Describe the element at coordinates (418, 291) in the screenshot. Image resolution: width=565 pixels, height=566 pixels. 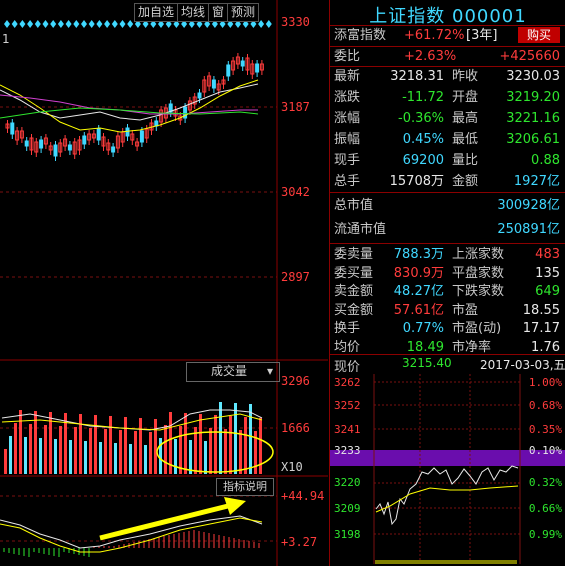
I see `order-value: 48.27亿` at that location.